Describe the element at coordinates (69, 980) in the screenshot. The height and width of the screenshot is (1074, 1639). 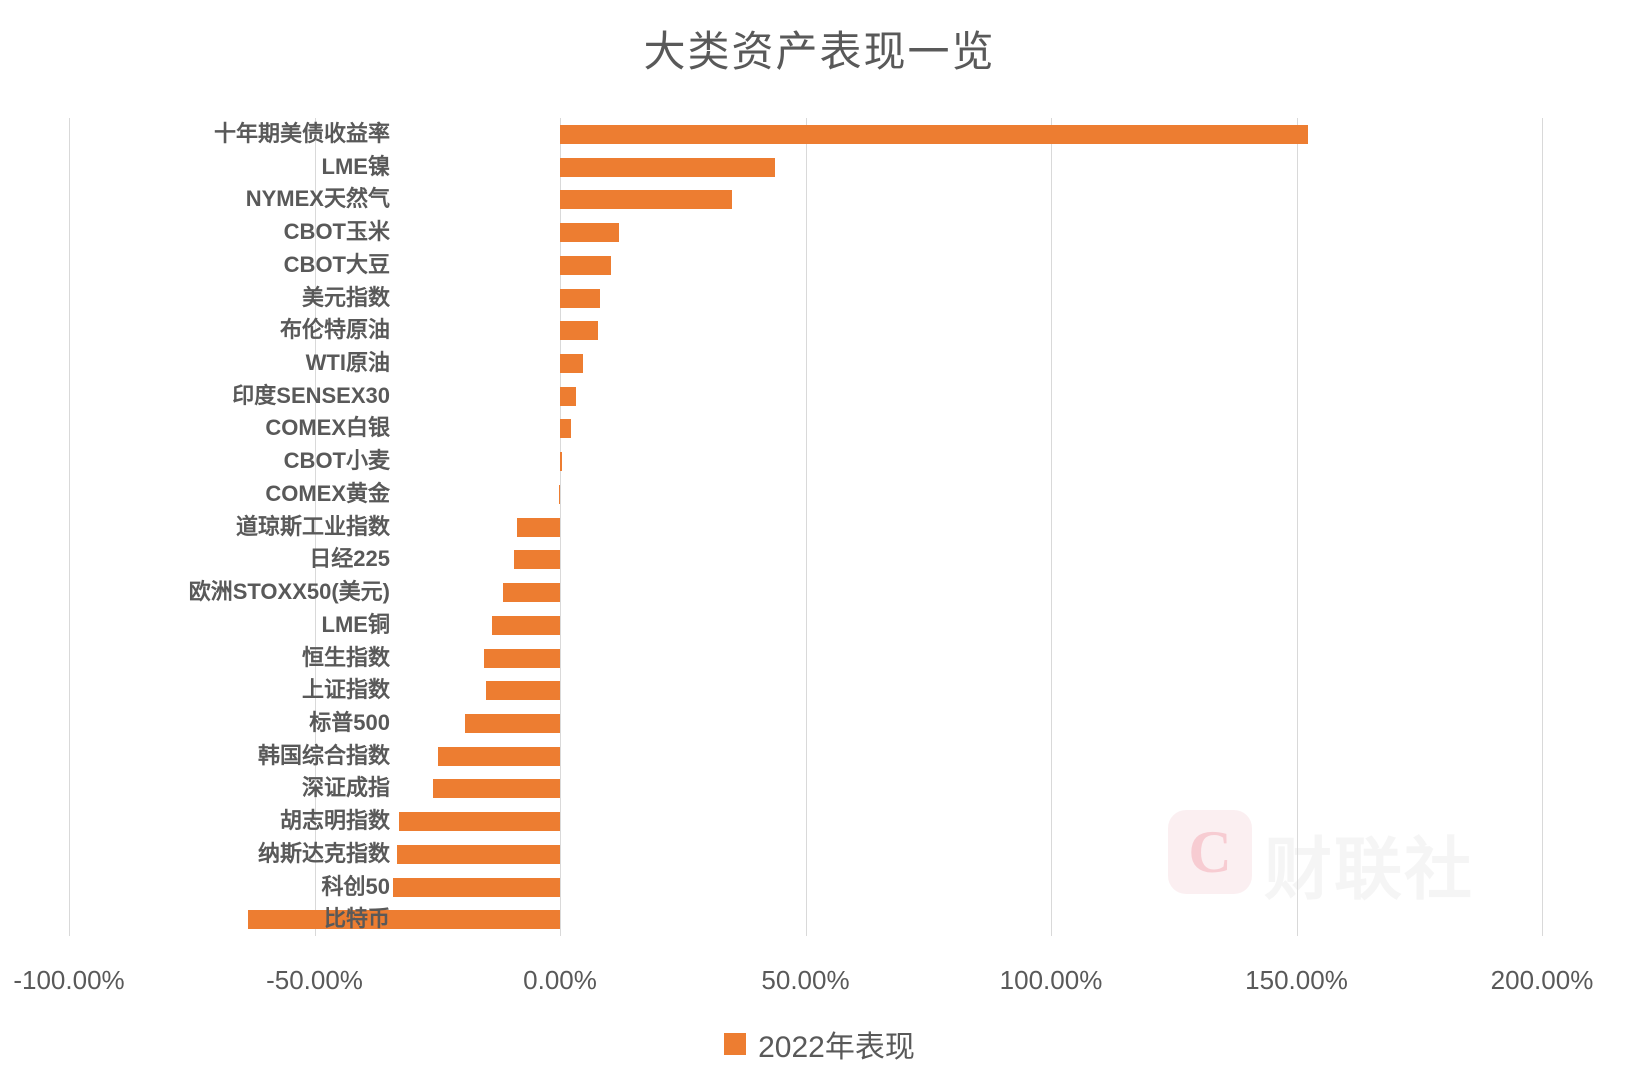
I see `x-tick-label: -100.00%` at that location.